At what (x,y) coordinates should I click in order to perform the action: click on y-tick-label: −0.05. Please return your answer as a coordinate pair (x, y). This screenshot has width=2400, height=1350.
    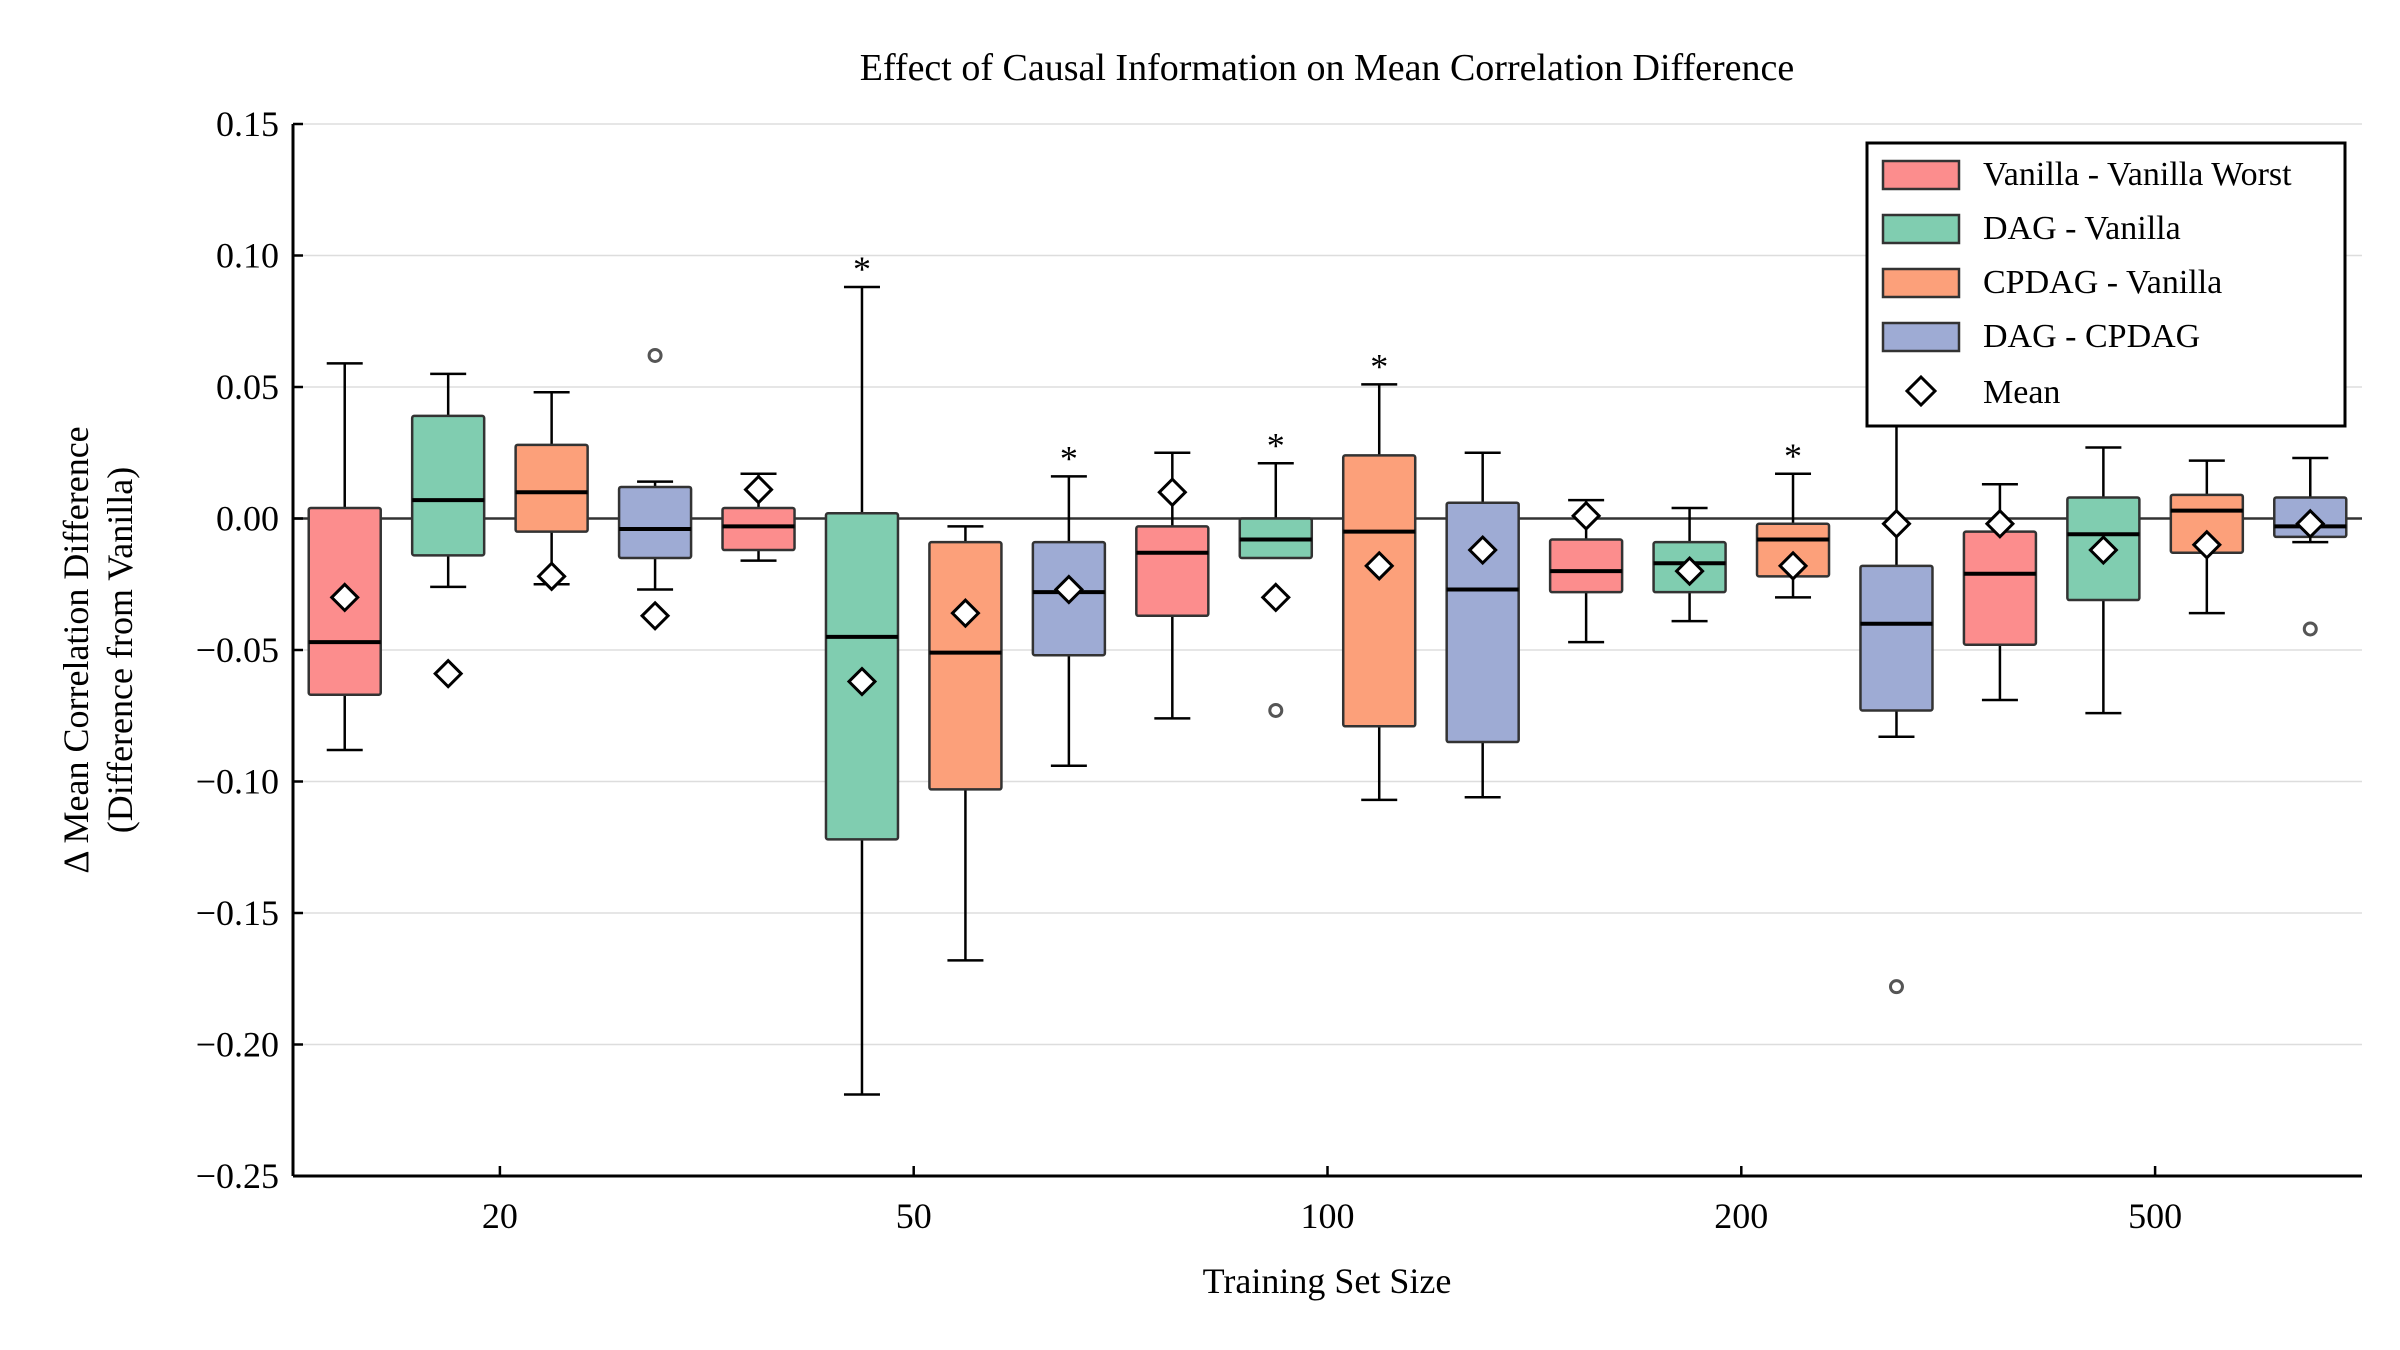
    Looking at the image, I should click on (237, 650).